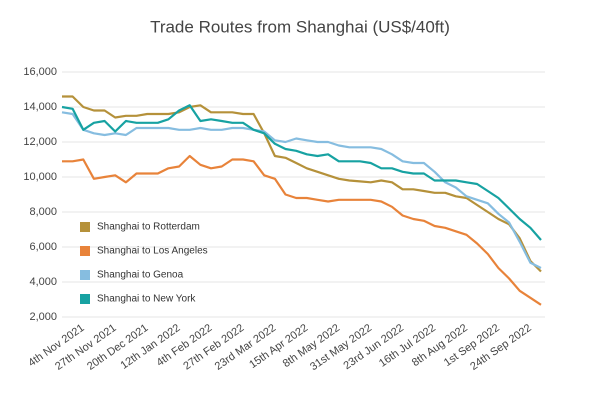  What do you see at coordinates (40, 177) in the screenshot?
I see `y-tick-label: 10,000` at bounding box center [40, 177].